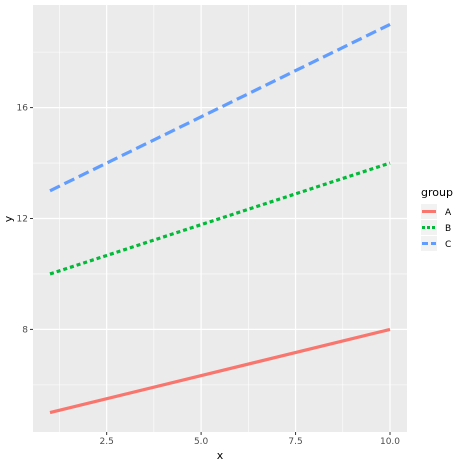 The image size is (474, 466). What do you see at coordinates (220, 371) in the screenshot?
I see `series-line-a` at bounding box center [220, 371].